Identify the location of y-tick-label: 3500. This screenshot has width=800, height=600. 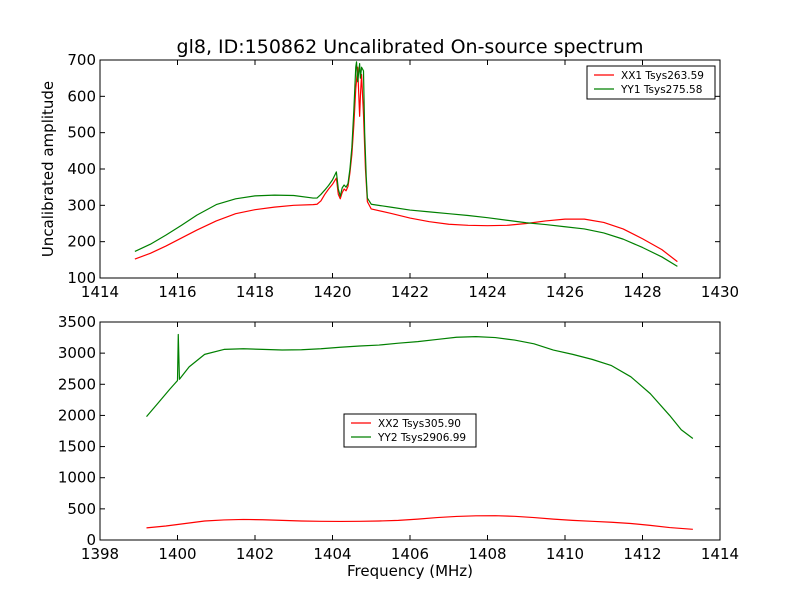
(77, 322).